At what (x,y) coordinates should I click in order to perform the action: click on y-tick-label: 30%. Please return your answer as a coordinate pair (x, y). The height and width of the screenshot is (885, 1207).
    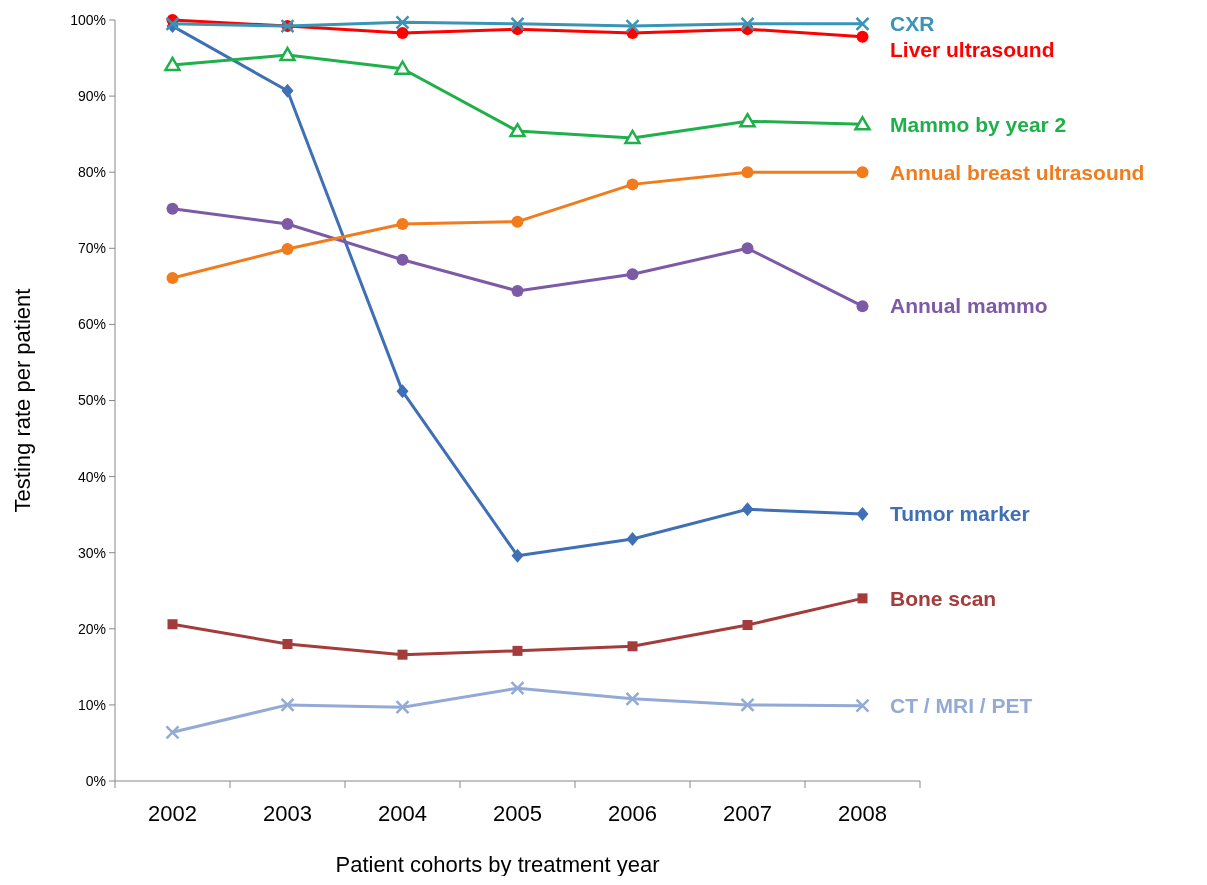
    Looking at the image, I should click on (91, 552).